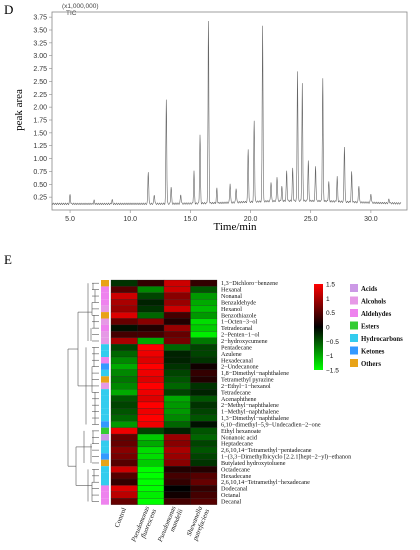 The height and width of the screenshot is (550, 420). I want to click on row-group-bar, so click(105, 392).